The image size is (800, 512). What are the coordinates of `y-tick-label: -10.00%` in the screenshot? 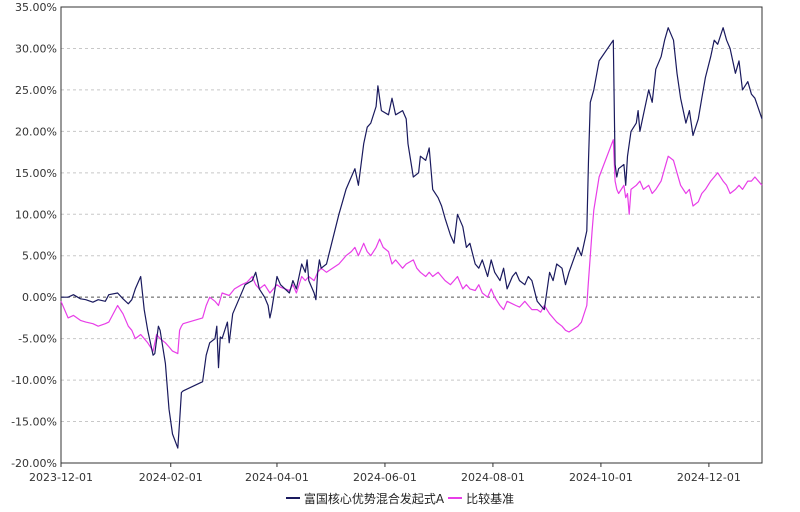 It's located at (34, 380).